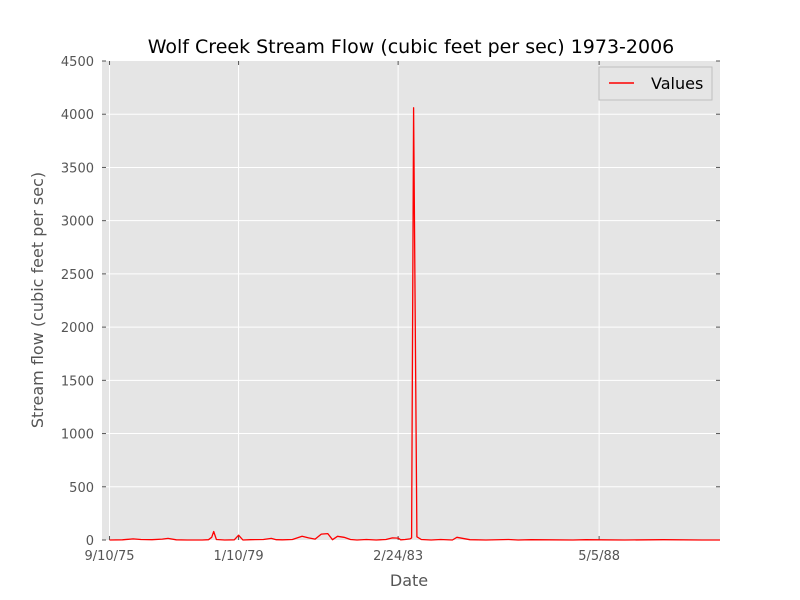 This screenshot has height=600, width=800. What do you see at coordinates (77, 381) in the screenshot?
I see `y-tick-label: 1500` at bounding box center [77, 381].